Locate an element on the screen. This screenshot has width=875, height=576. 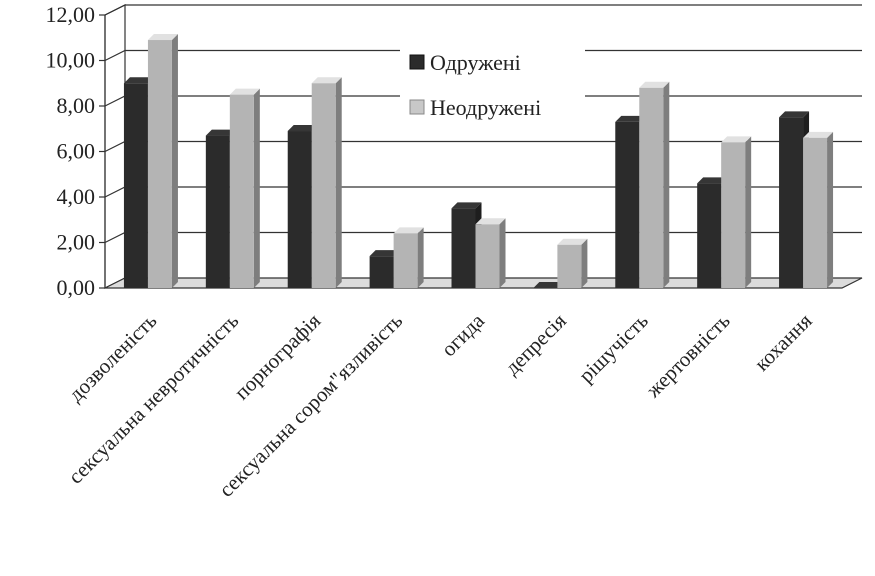
y-tick-label: 12,00 is located at coordinates (71, 14).